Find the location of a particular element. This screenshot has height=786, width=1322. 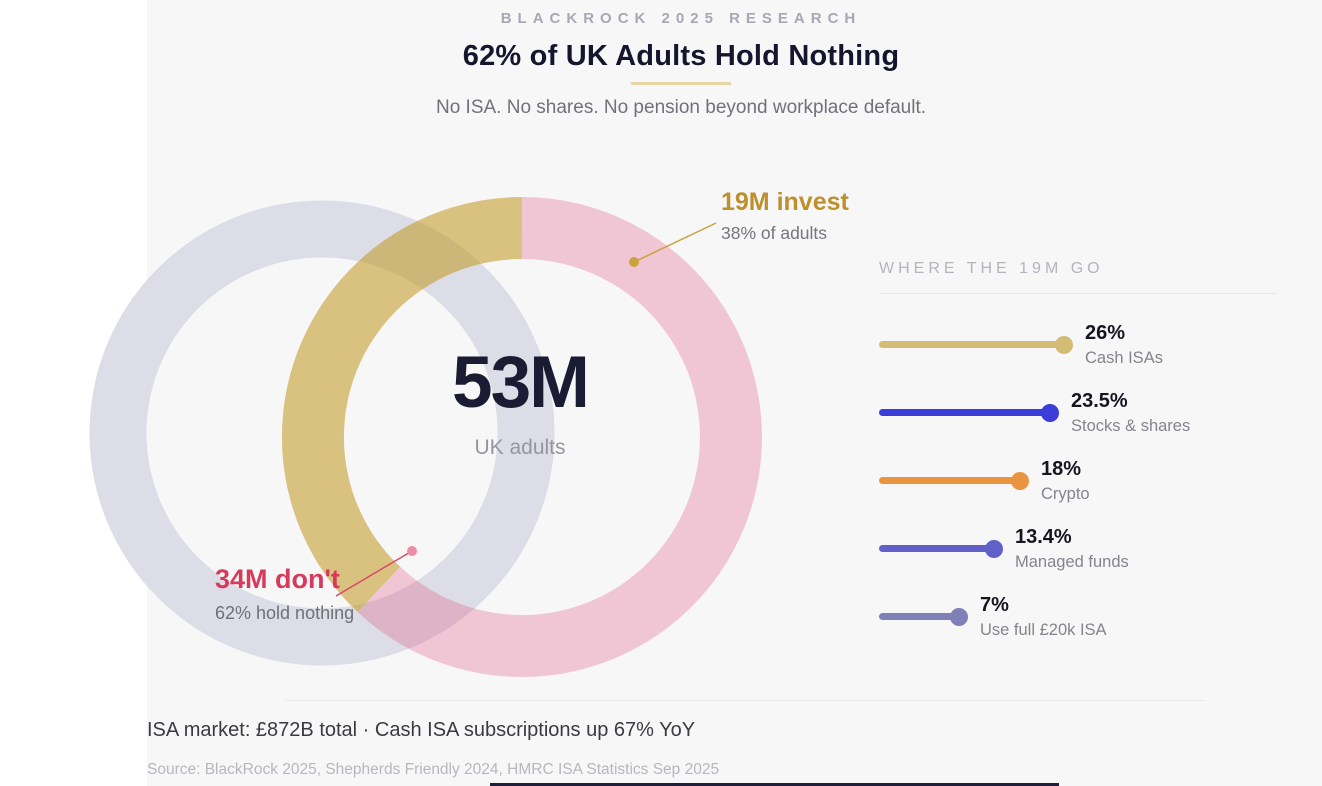

annotation-invest-title: 19M invest is located at coordinates (785, 202).